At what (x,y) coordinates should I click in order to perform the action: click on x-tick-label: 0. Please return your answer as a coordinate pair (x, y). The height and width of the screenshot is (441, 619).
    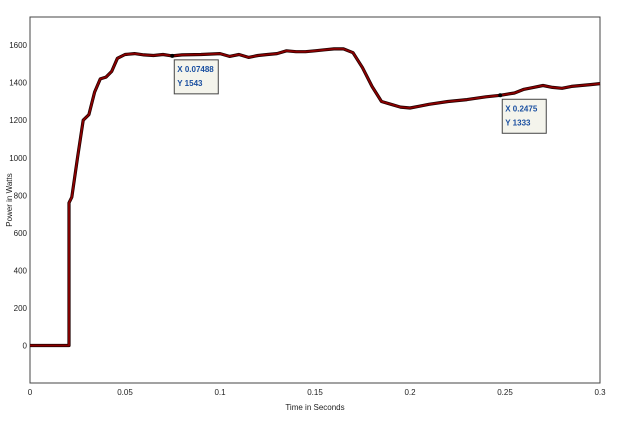
    Looking at the image, I should click on (30, 392).